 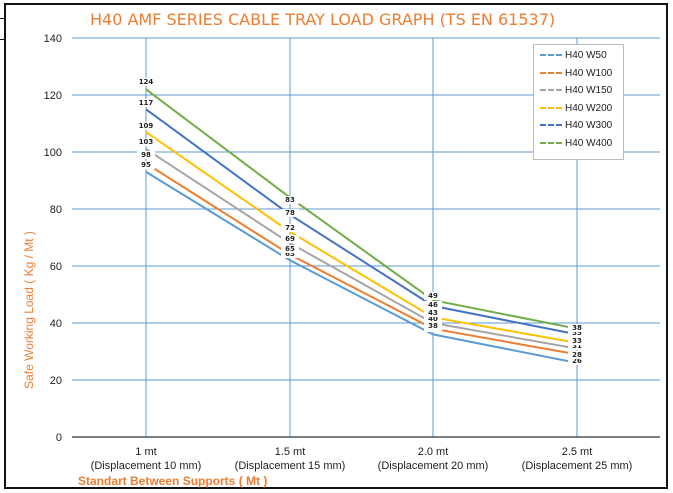 What do you see at coordinates (589, 108) in the screenshot?
I see `legend-label: H40 W200` at bounding box center [589, 108].